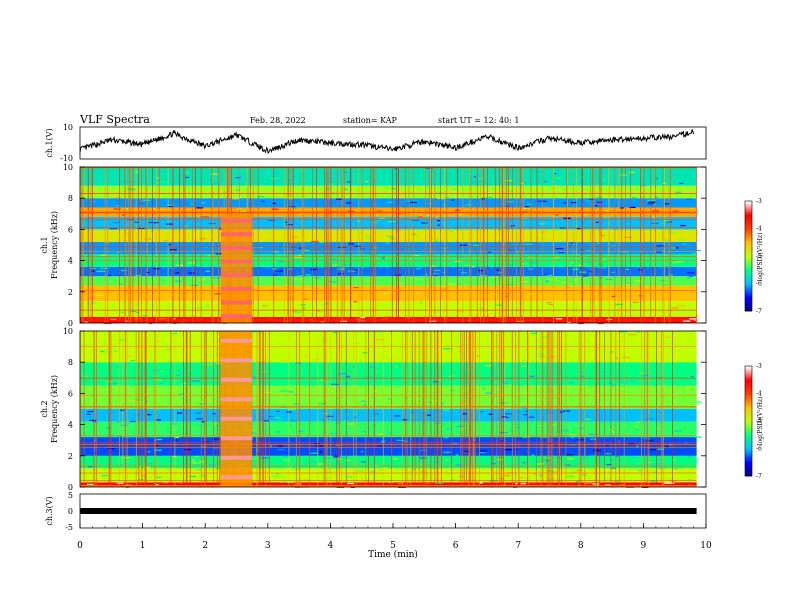 The image size is (792, 612). What do you see at coordinates (236, 268) in the screenshot?
I see `burst-region` at bounding box center [236, 268].